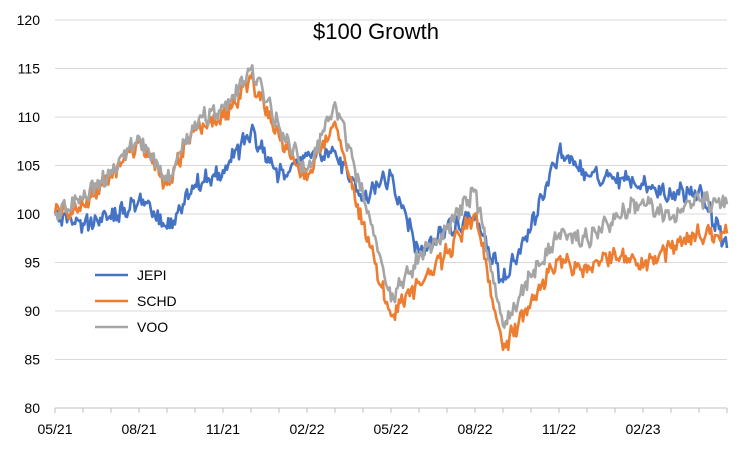 The height and width of the screenshot is (454, 750). I want to click on legend-item-schd: SCHD, so click(136, 301).